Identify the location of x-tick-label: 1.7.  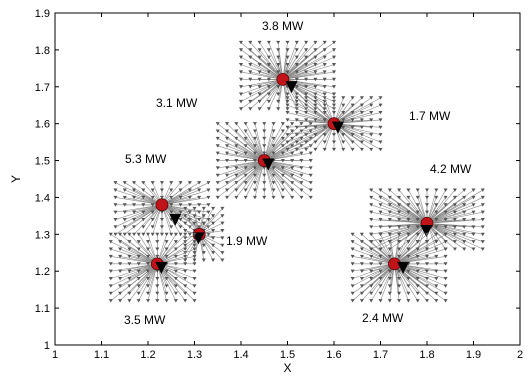
(380, 355).